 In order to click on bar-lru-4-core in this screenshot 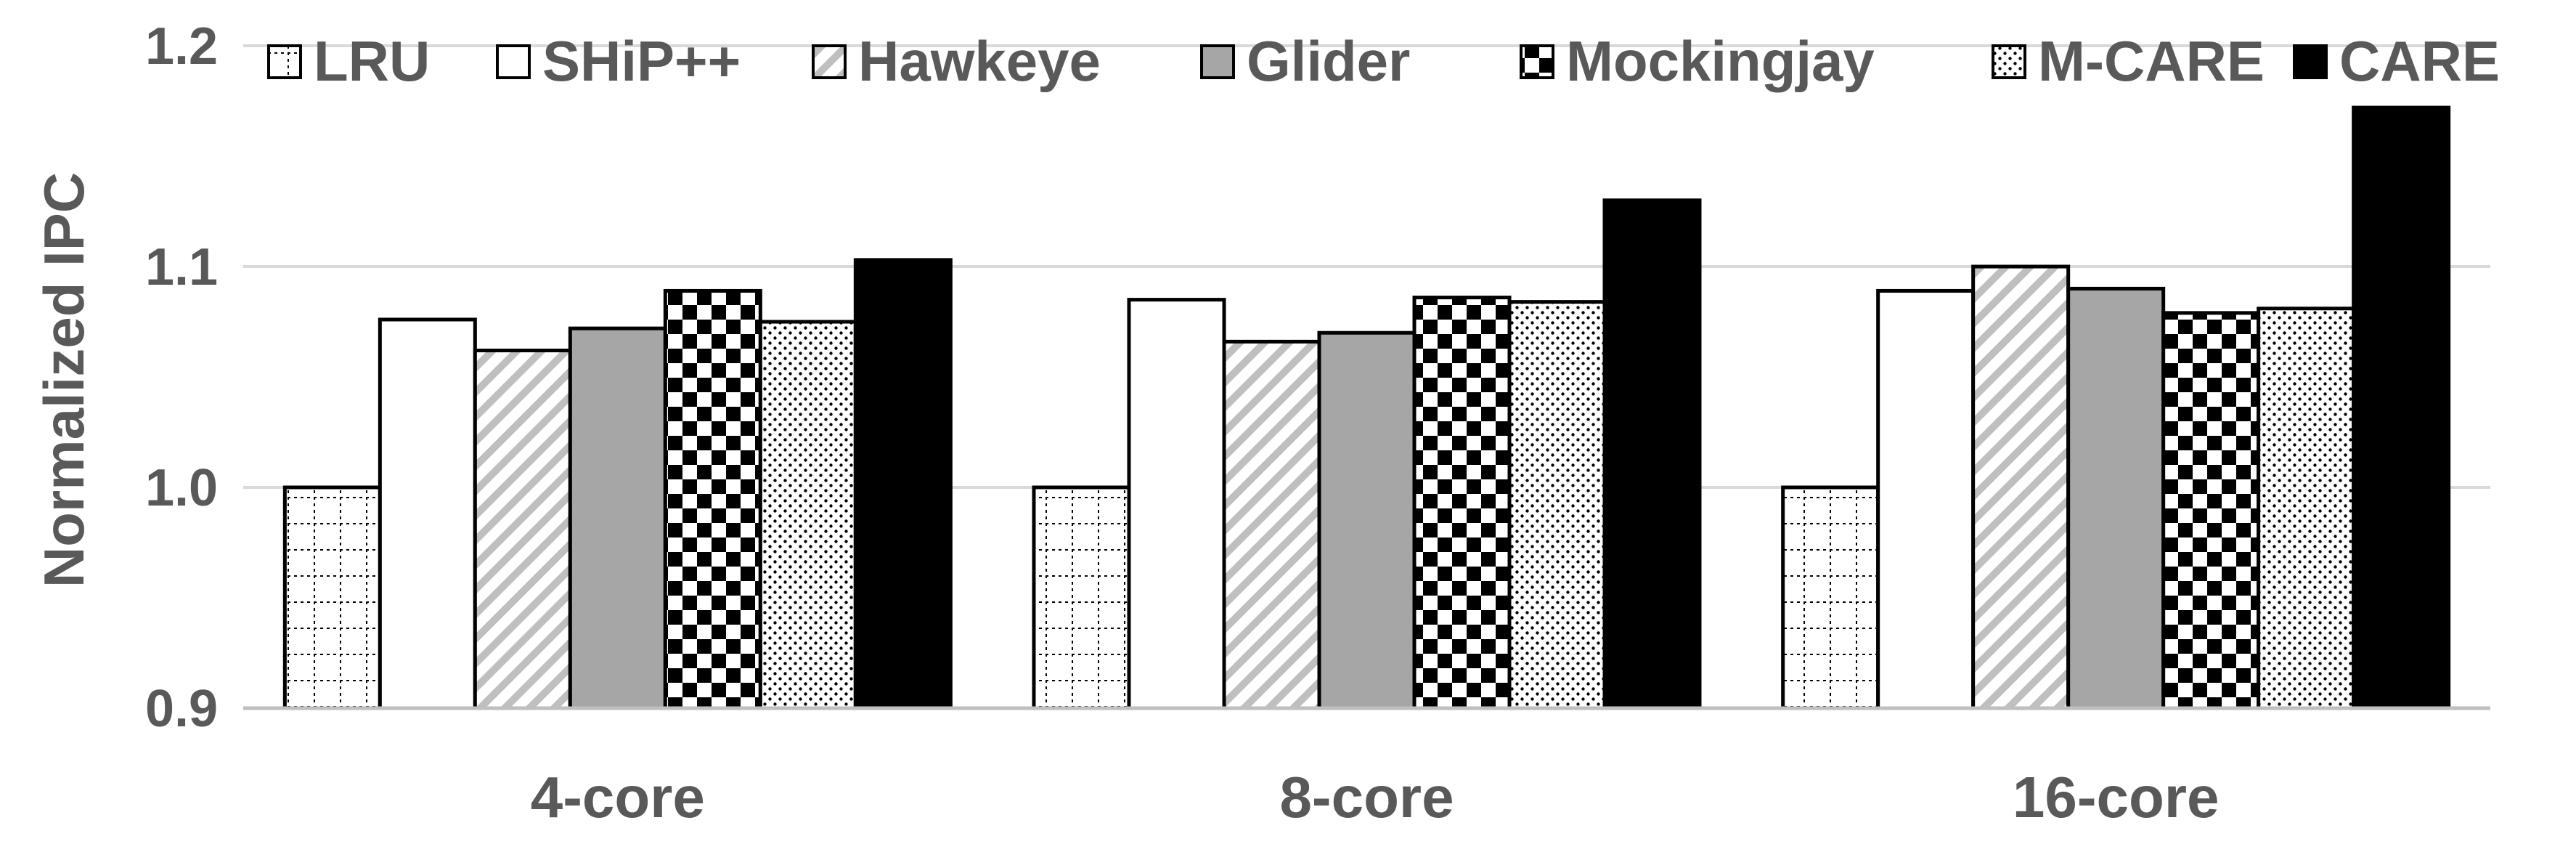, I will do `click(332, 597)`.